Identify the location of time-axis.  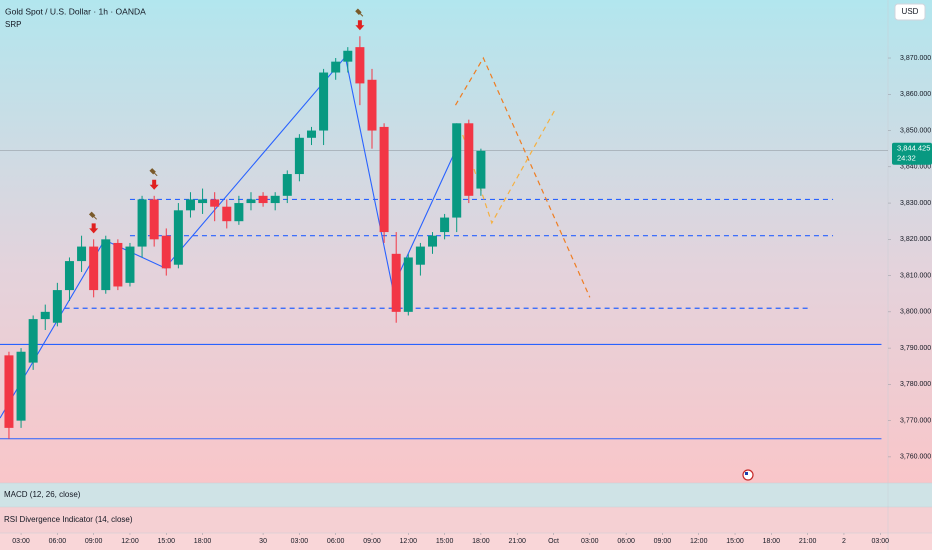
(466, 541).